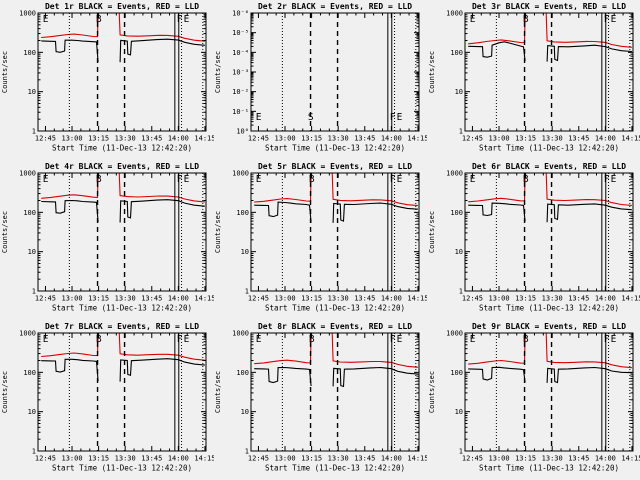 This screenshot has height=480, width=640. What do you see at coordinates (122, 166) in the screenshot?
I see `chart-title: Det 4r BLACK = Events, RED = LLD` at bounding box center [122, 166].